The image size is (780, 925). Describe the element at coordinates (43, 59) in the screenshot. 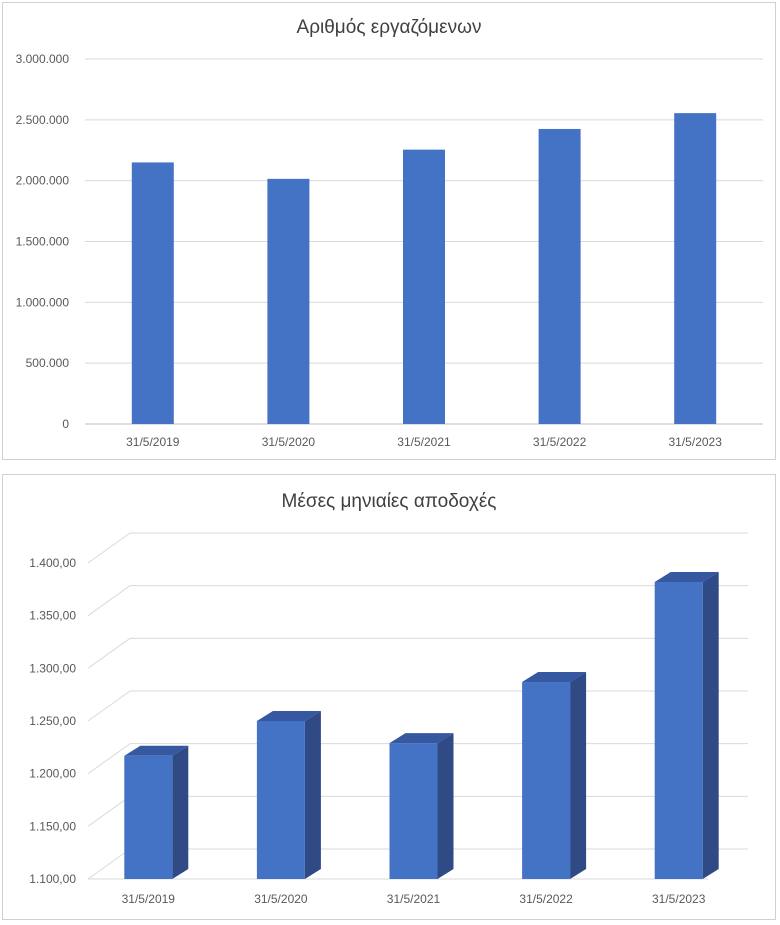

I see `y-tick-label: 3.000.000` at that location.